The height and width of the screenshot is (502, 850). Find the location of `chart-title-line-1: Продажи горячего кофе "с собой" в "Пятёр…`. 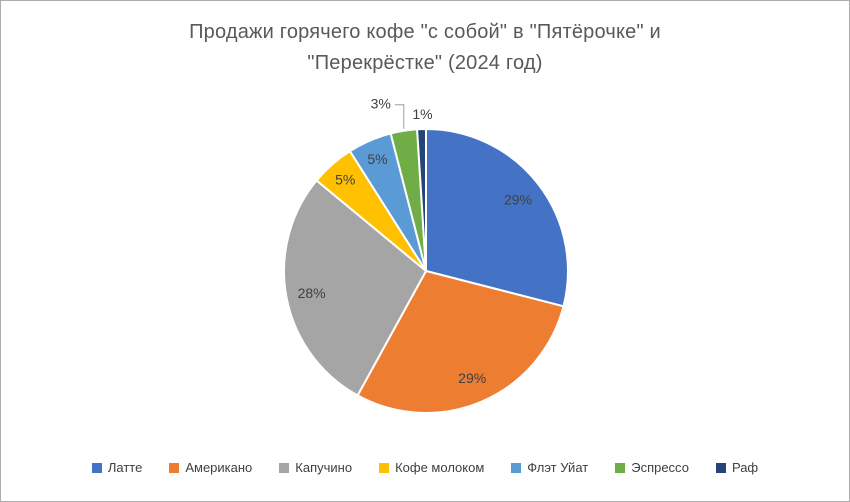

chart-title-line-1: Продажи горячего кофе "с собой" в "Пятёр… is located at coordinates (425, 32).